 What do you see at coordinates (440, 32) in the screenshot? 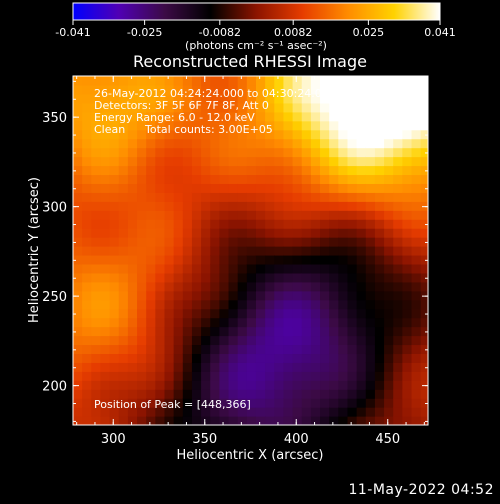
I see `colorbar-tick-label: 0.041` at bounding box center [440, 32].